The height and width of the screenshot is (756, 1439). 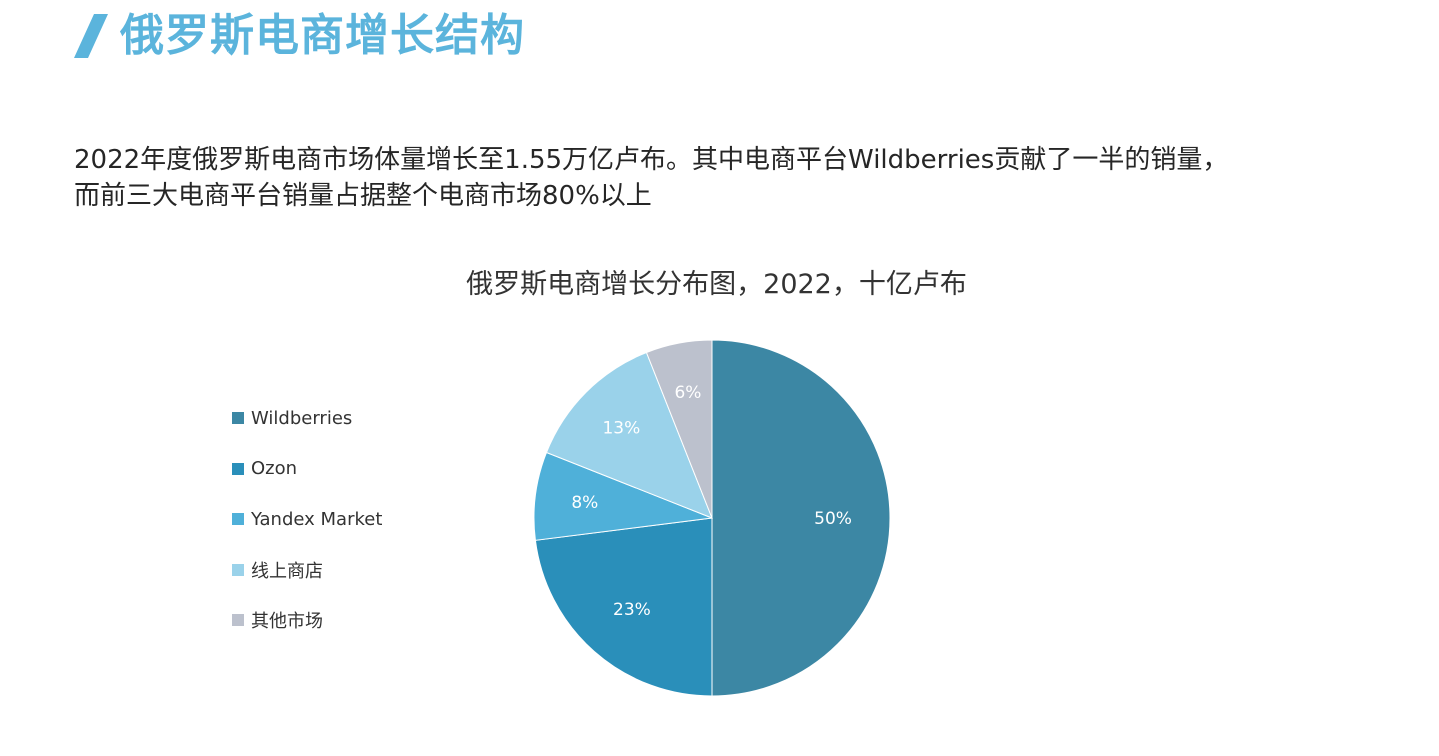 What do you see at coordinates (679, 429) in the screenshot?
I see `pie-slice-other-markets` at bounding box center [679, 429].